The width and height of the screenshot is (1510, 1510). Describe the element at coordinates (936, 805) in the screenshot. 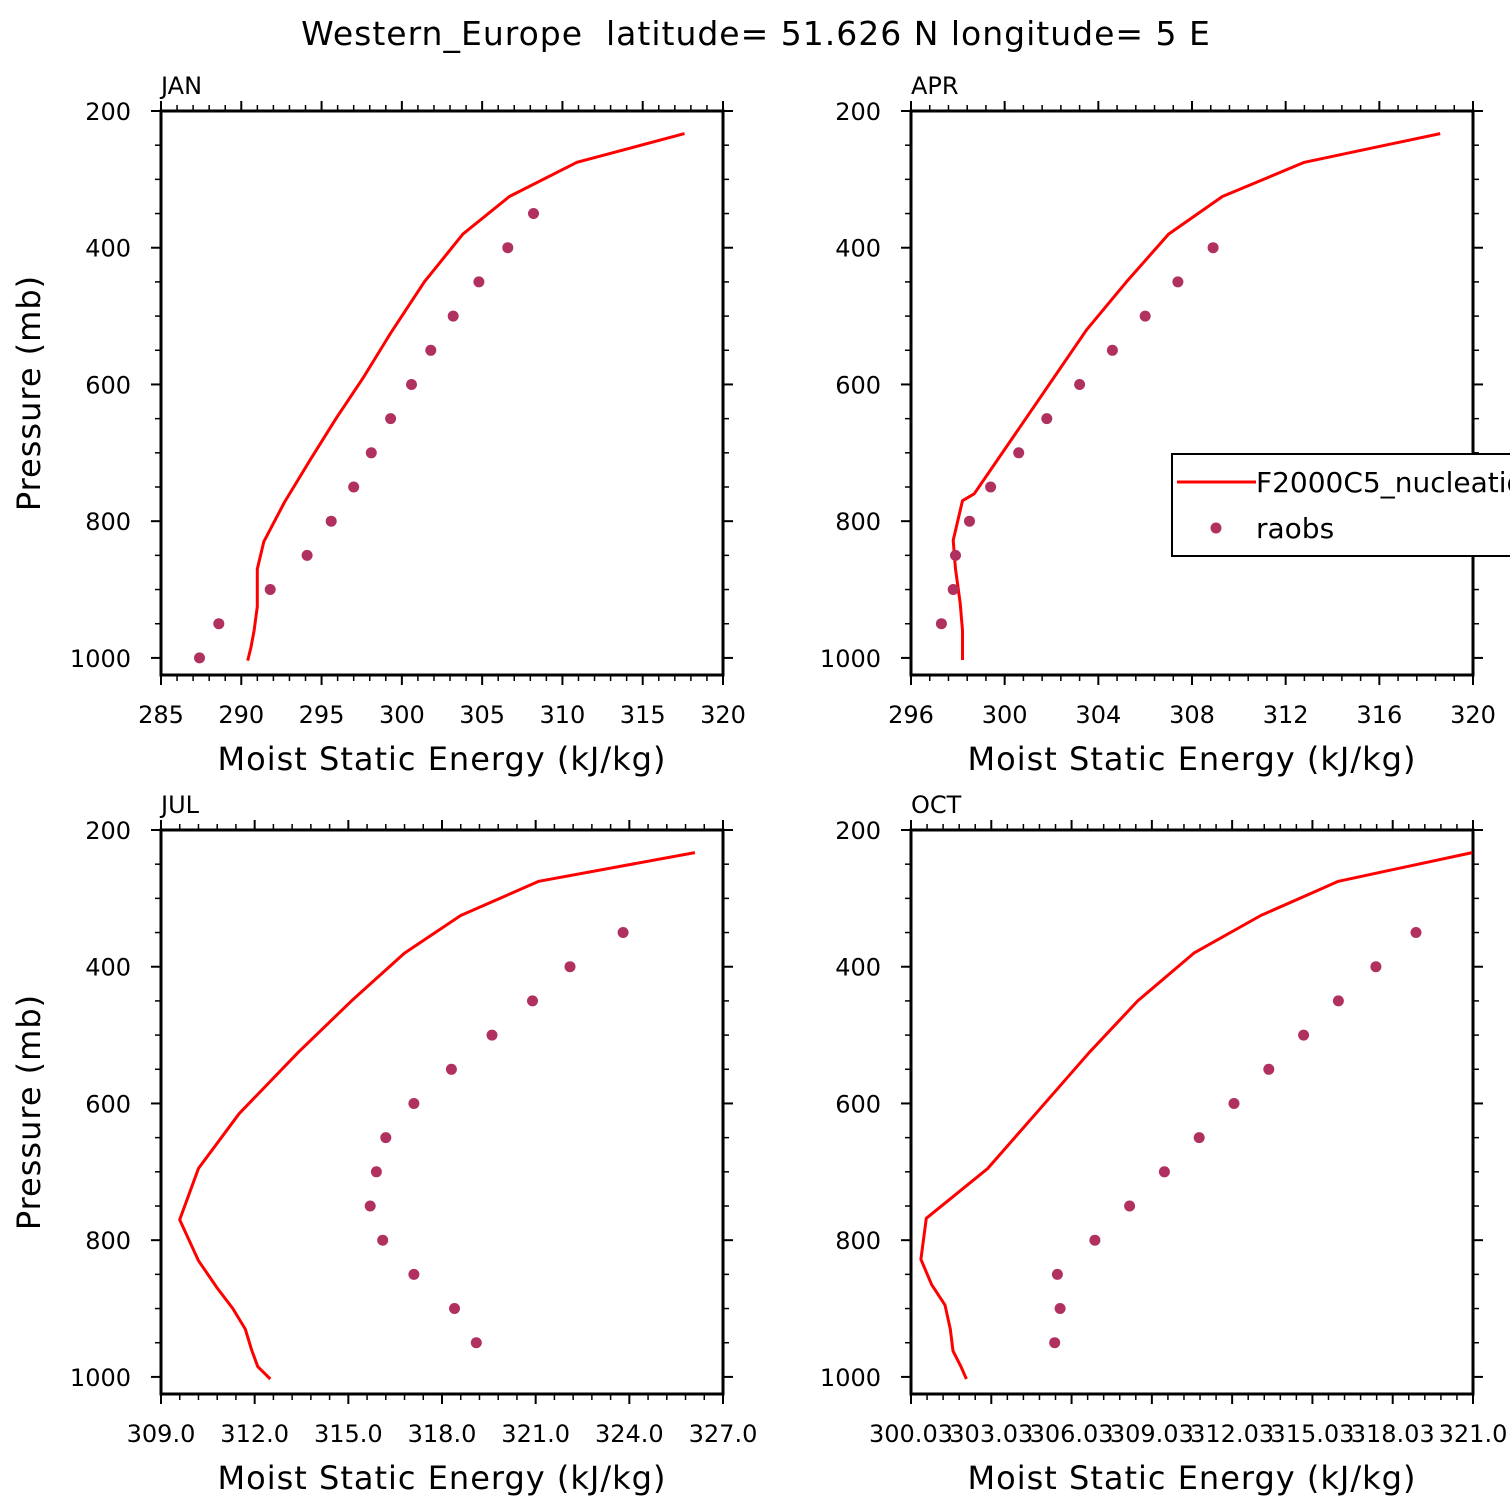

I see `panel-label: OCT` at that location.